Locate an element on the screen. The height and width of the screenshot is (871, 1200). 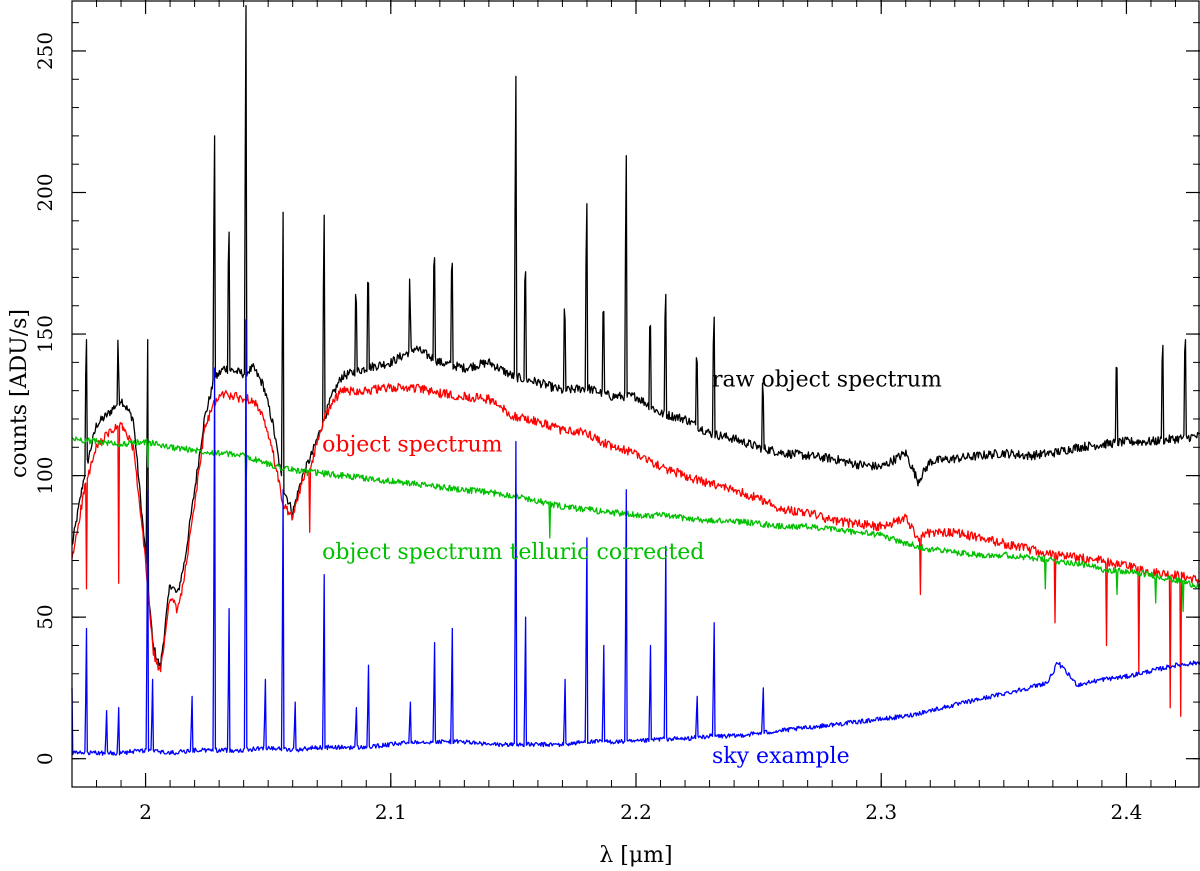
annotation-label: object spectrum telluric corrected is located at coordinates (513, 552).